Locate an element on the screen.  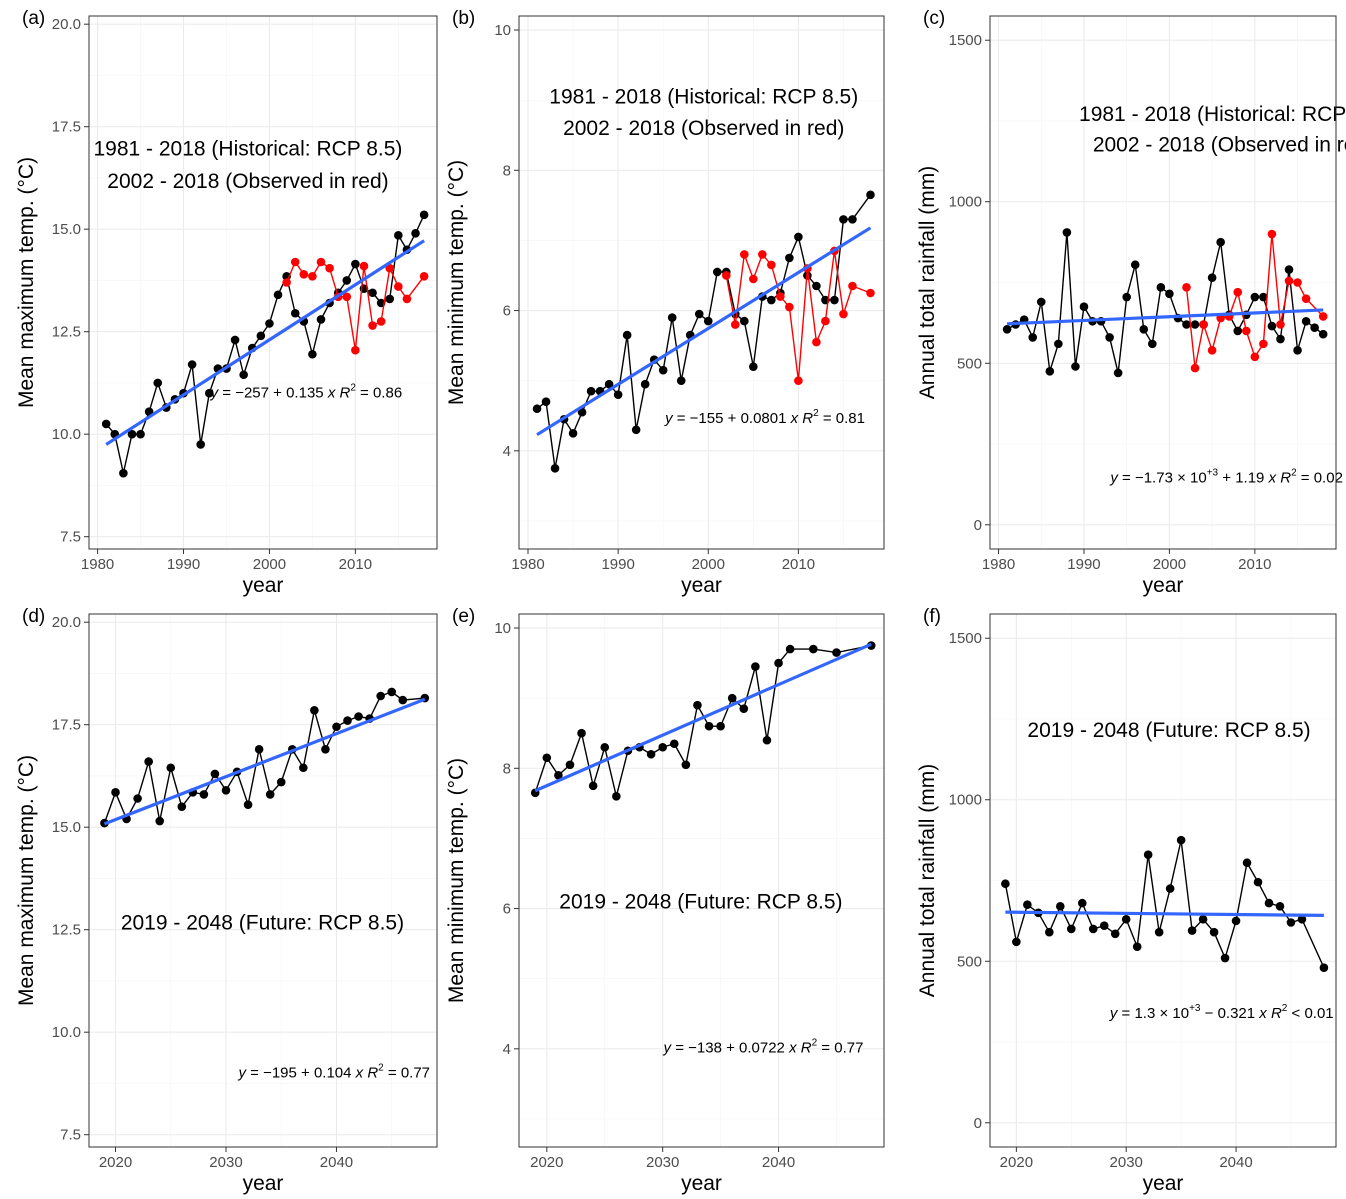
y-tick-label: 20.0 is located at coordinates (66, 24).